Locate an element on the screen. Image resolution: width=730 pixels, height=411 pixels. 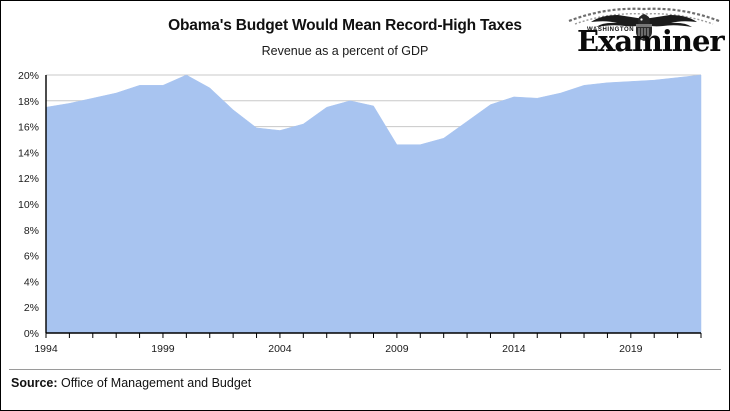
svg-text: 0% is located at coordinates (31, 334).